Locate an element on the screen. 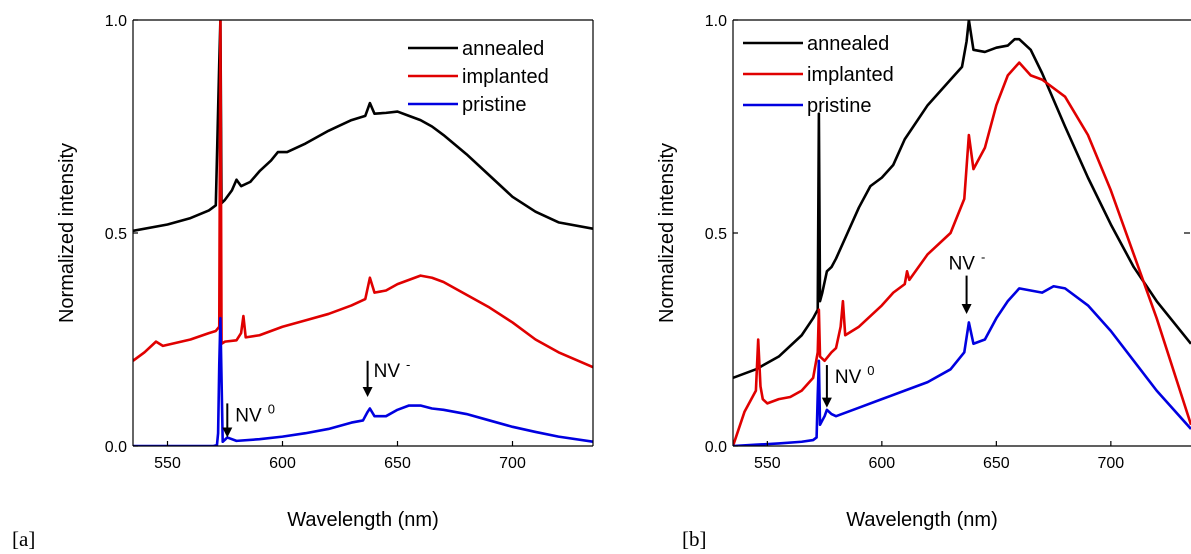  panel-label: [b] is located at coordinates (694, 539).